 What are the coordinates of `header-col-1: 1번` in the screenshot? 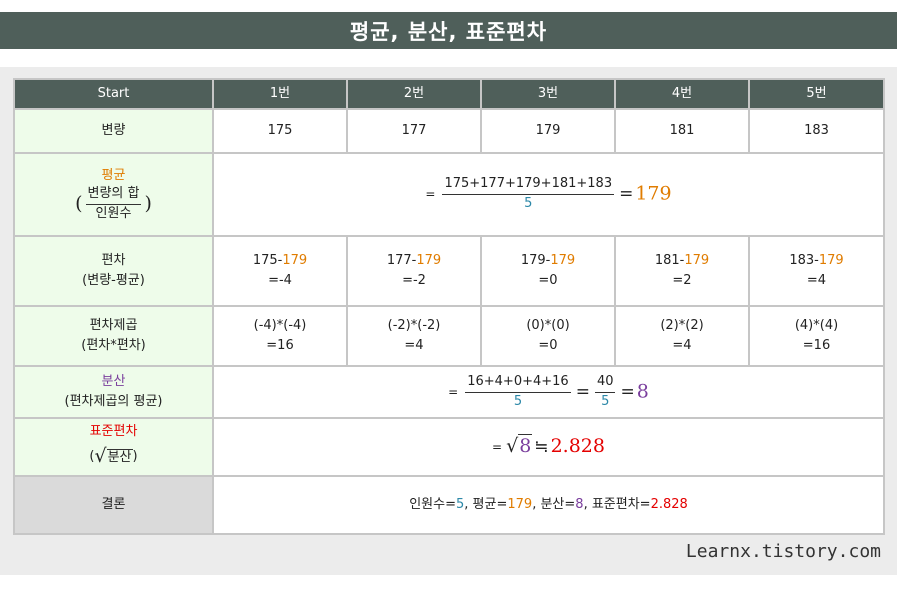 It's located at (280, 94).